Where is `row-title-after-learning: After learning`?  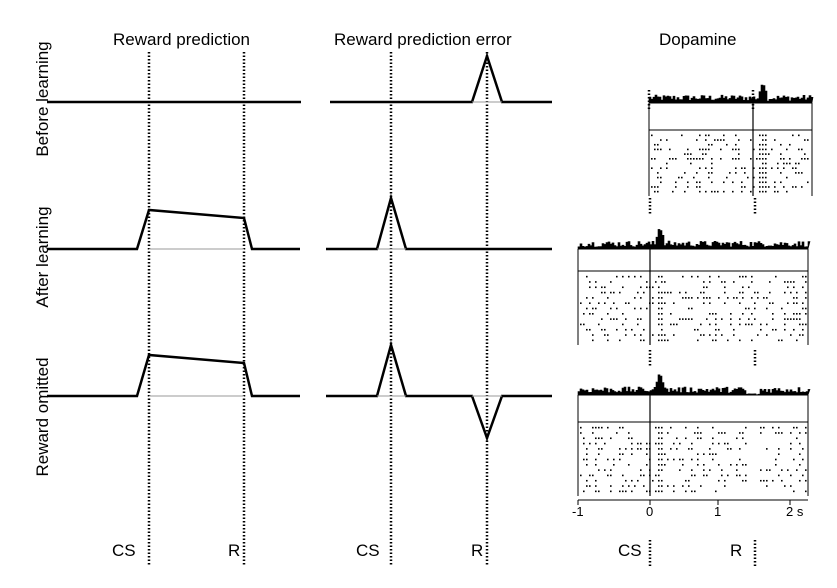 row-title-after-learning: After learning is located at coordinates (42, 257).